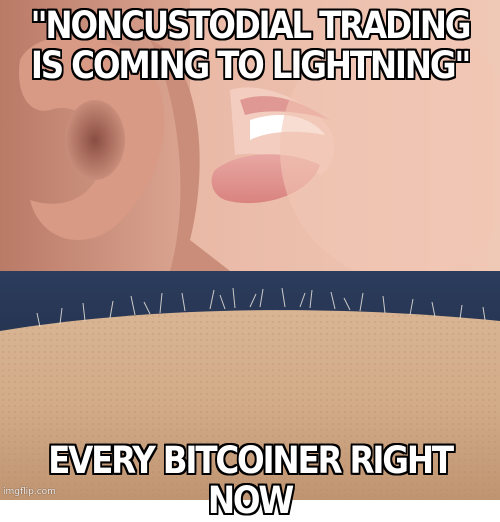 The height and width of the screenshot is (522, 500). What do you see at coordinates (250, 481) in the screenshot?
I see `bottom-caption: EVERY BITCOINER RIGHT NOW` at bounding box center [250, 481].